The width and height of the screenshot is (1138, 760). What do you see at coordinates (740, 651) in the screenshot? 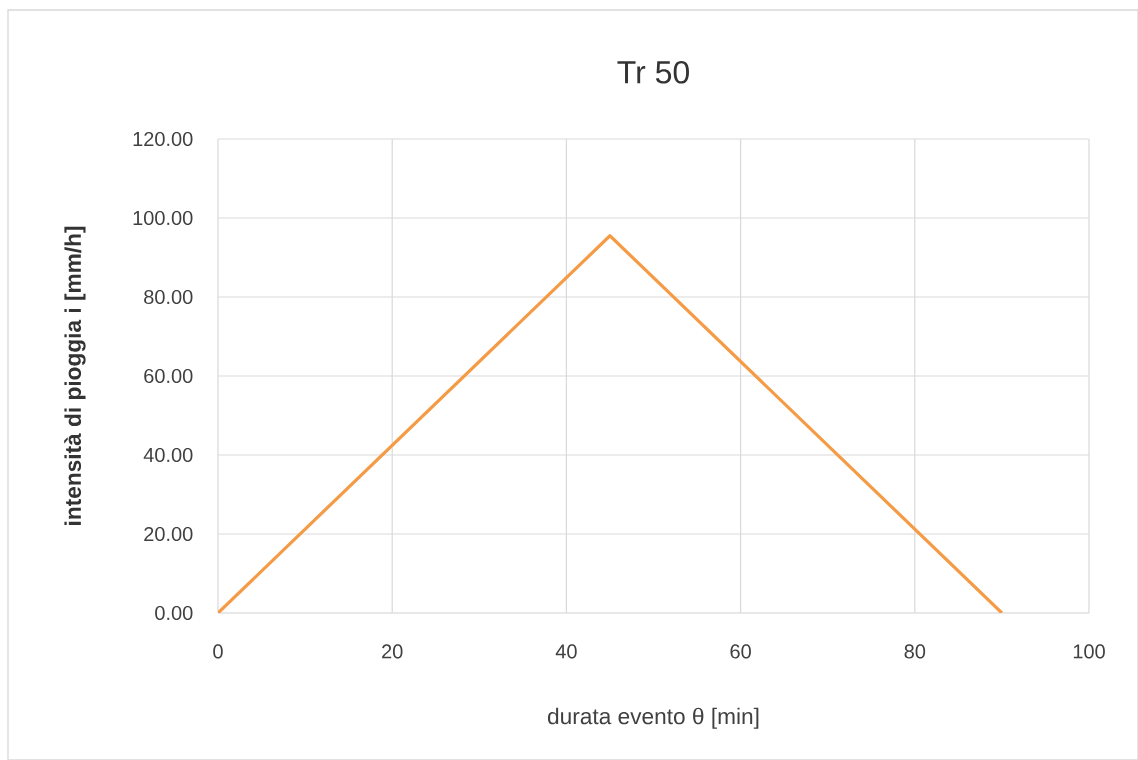
I see `x-tick-label: 60` at bounding box center [740, 651].